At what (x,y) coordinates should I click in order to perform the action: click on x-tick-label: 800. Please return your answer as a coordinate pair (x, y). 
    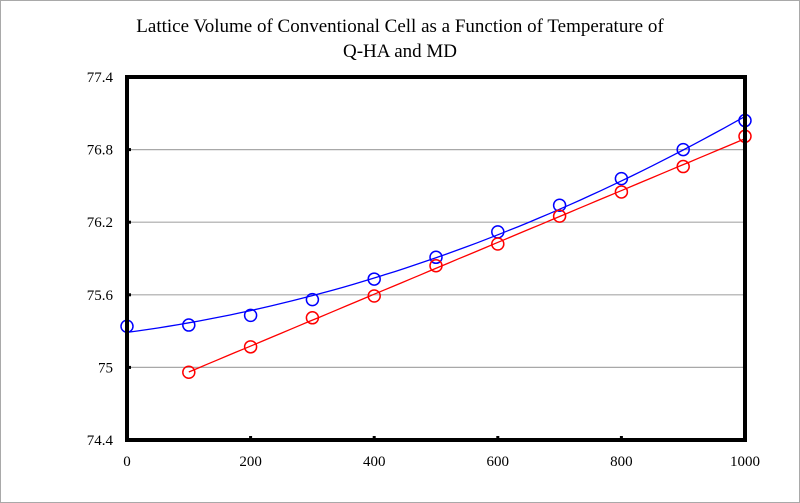
    Looking at the image, I should click on (621, 462).